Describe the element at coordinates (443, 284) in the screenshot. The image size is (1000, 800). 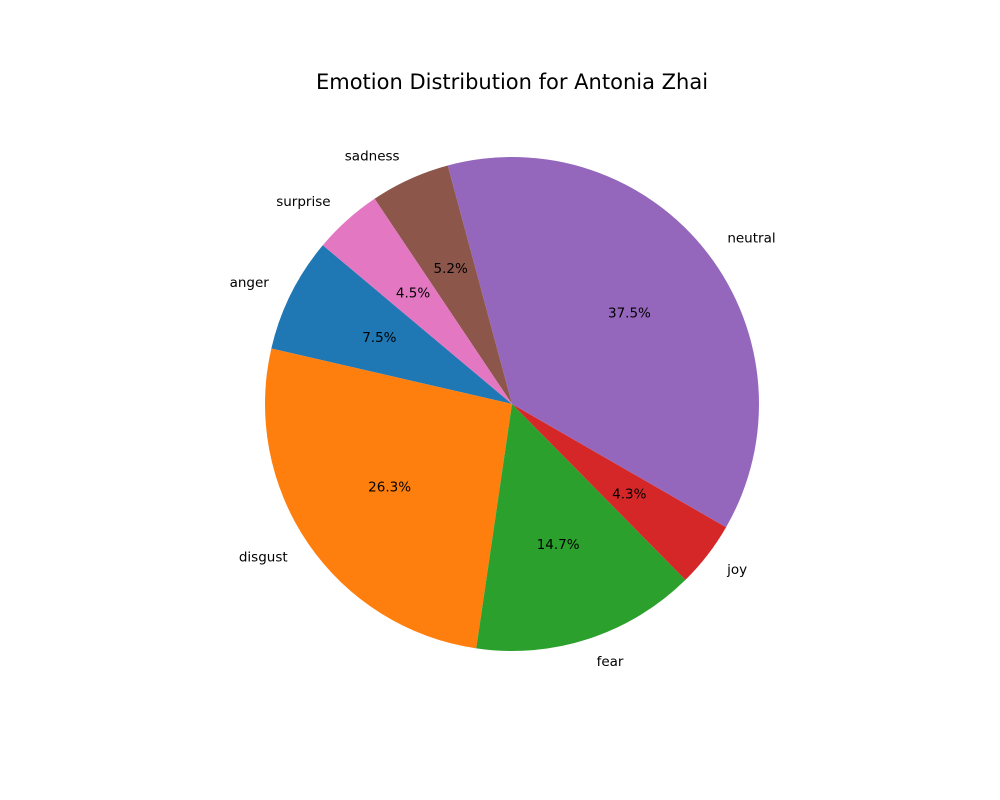
I see `pie-slice-sadness` at that location.